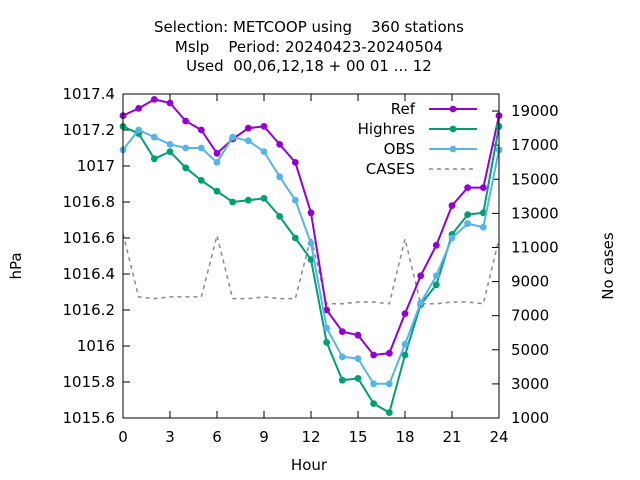  What do you see at coordinates (535, 145) in the screenshot?
I see `y2-tick-label: 17000` at bounding box center [535, 145].